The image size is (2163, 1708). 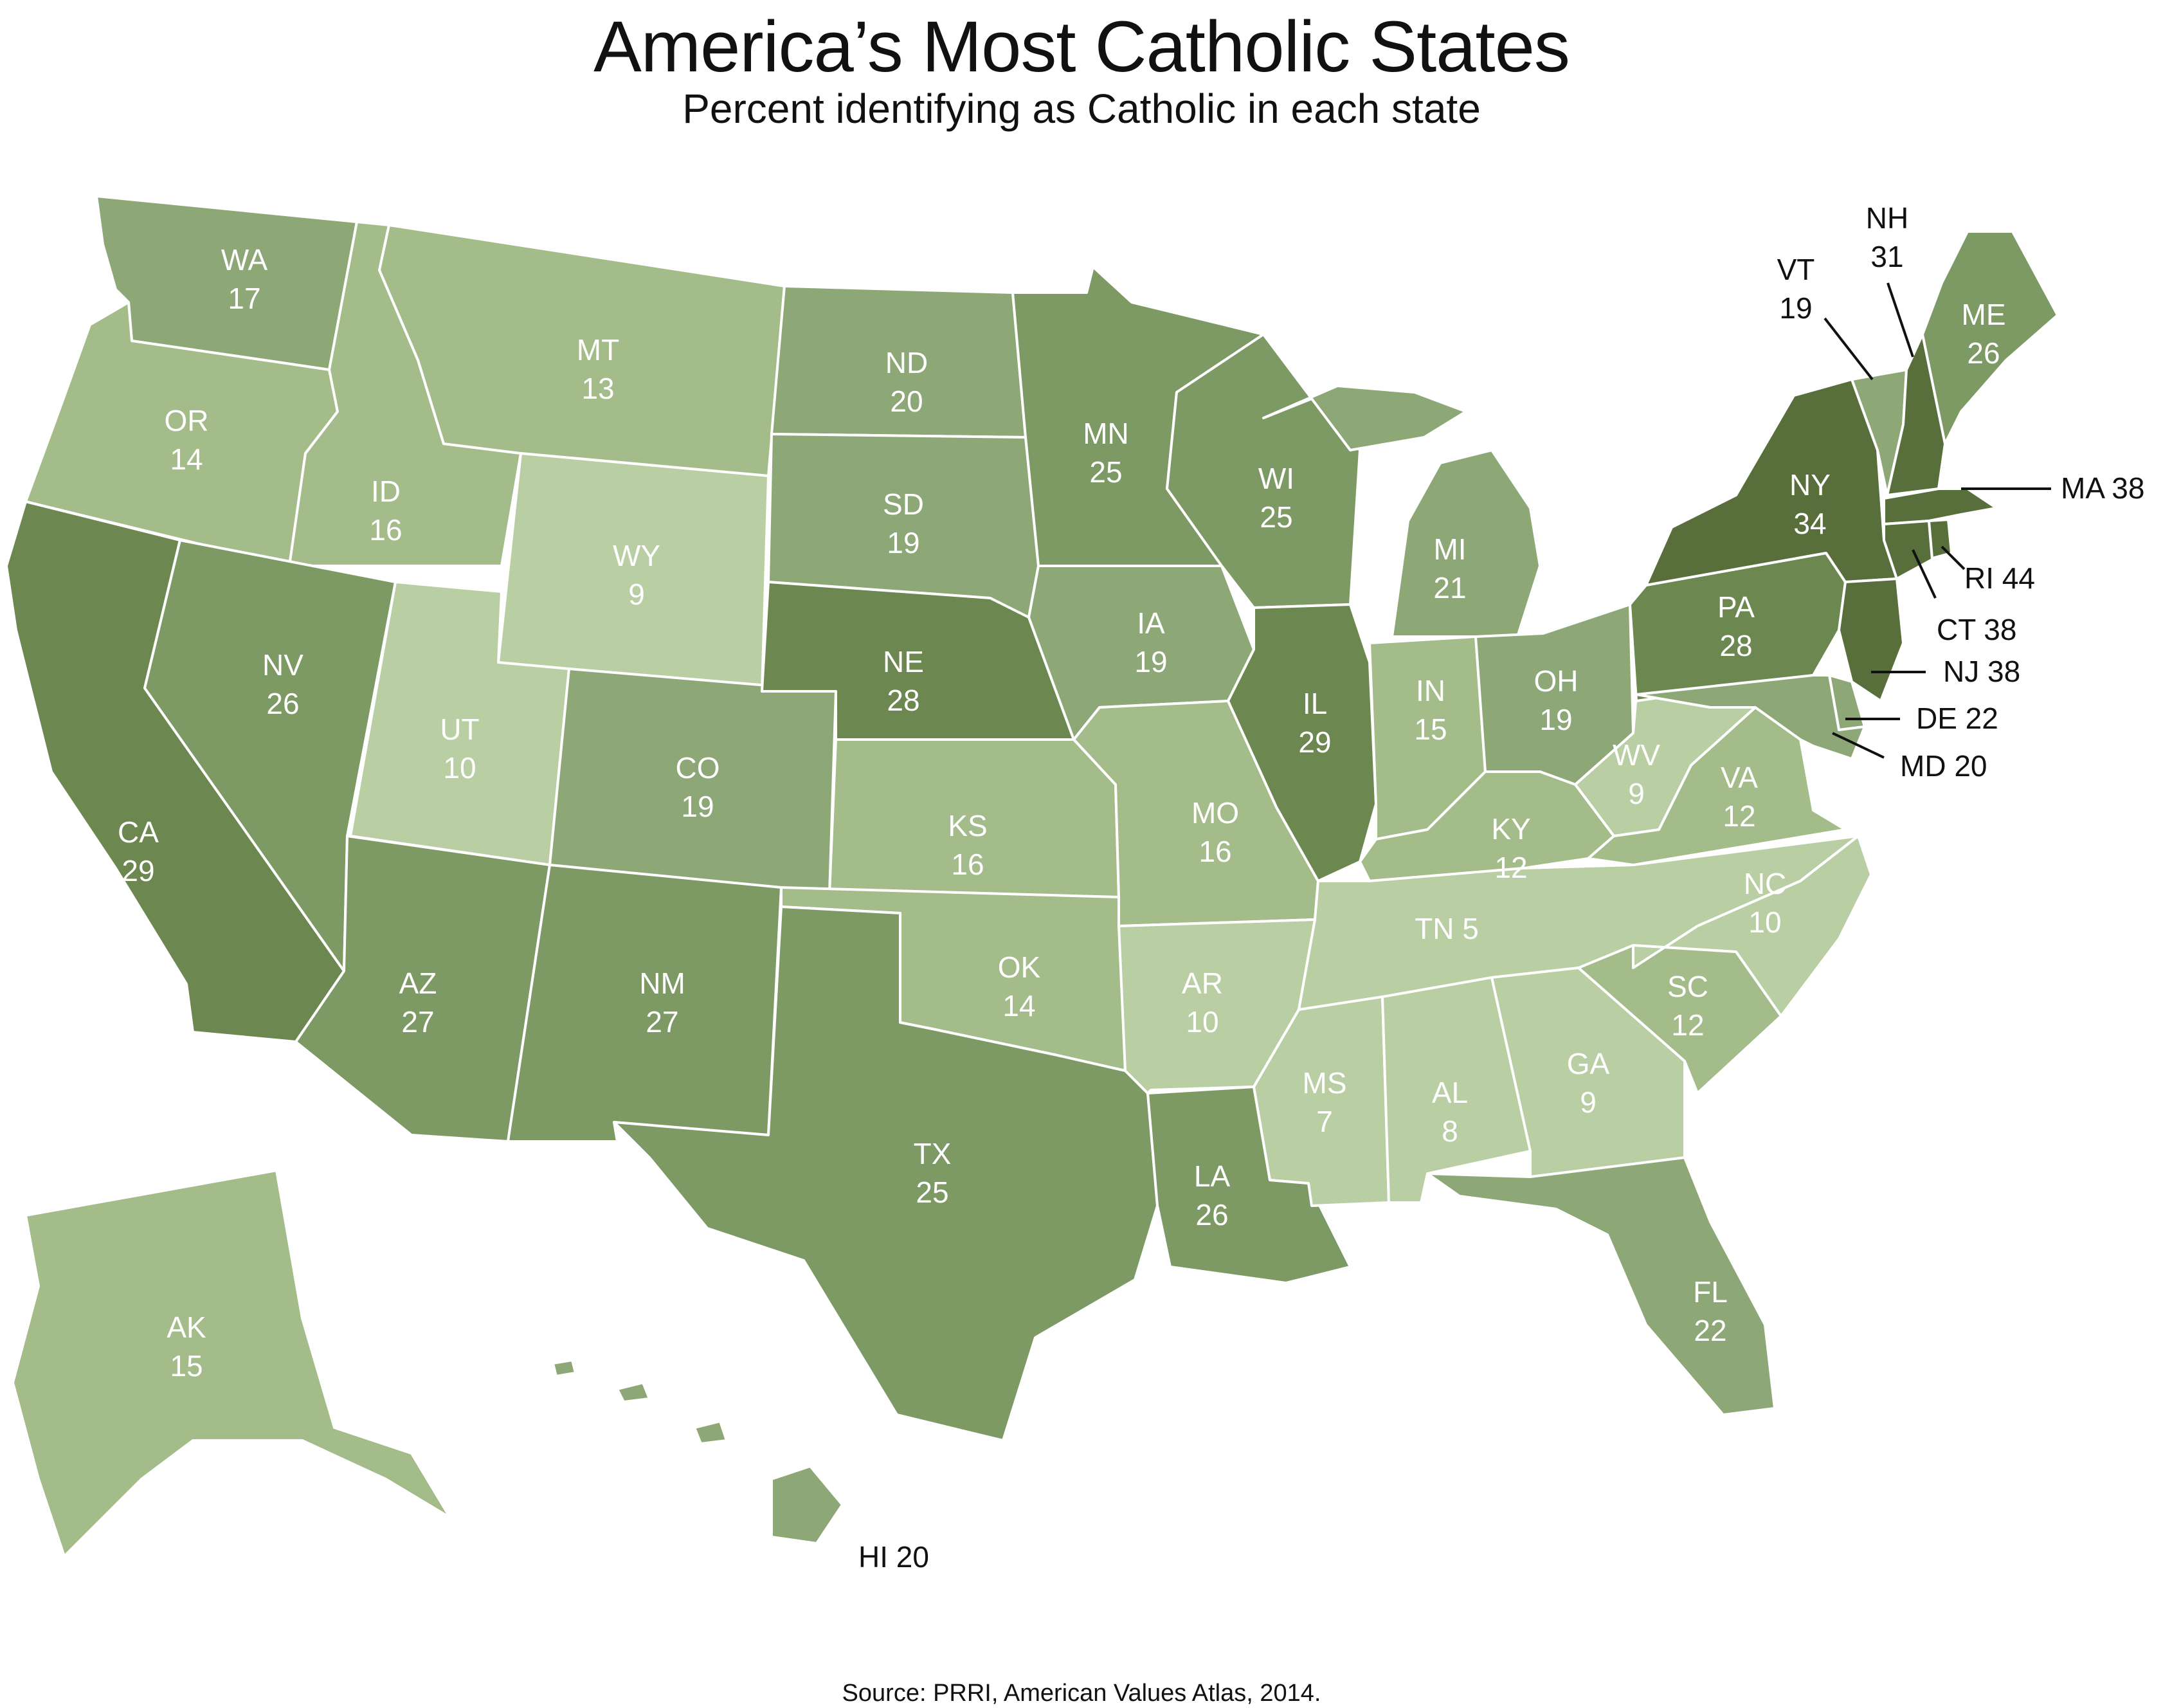 I want to click on label-OR: OR 14, so click(x=187, y=440).